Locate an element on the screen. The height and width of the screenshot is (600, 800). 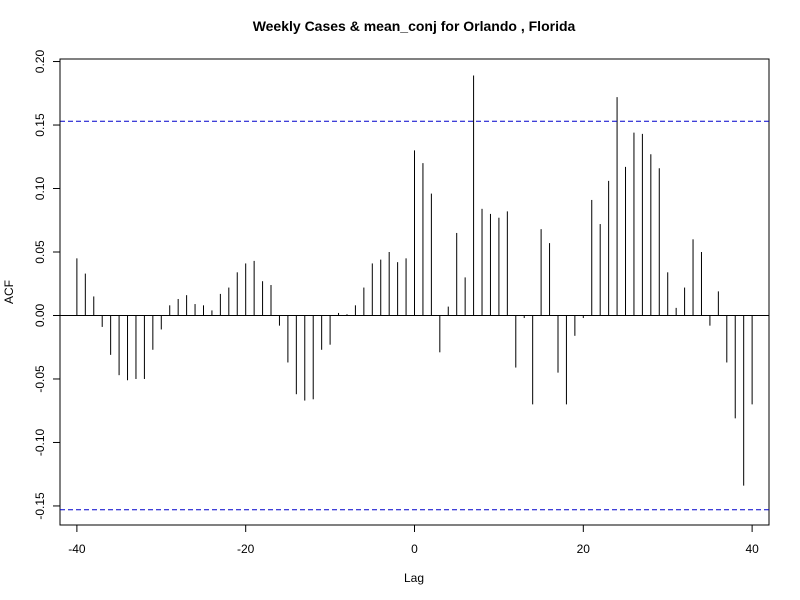
x-tick-label: 40 is located at coordinates (752, 549).